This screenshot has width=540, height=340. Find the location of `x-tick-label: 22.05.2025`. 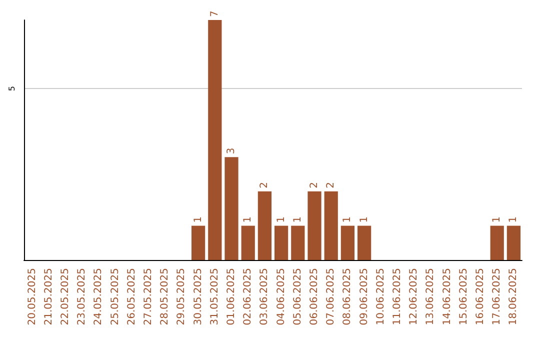

x-tick-label: 22.05.2025 is located at coordinates (65, 297).